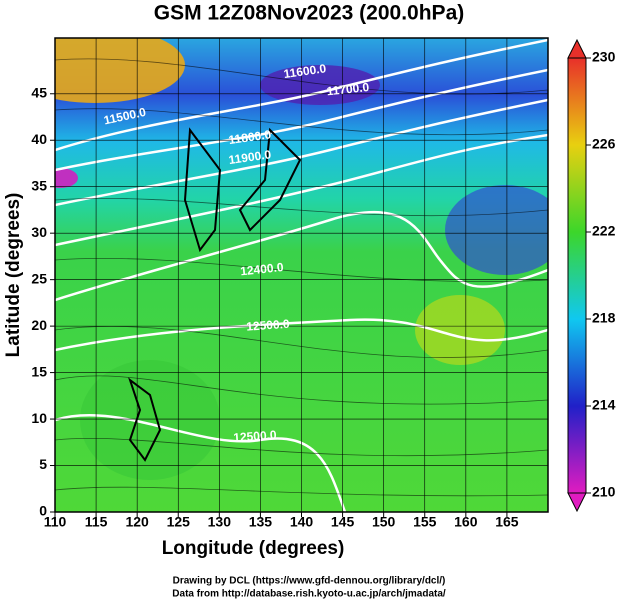  I want to click on contour-label: 11700.0, so click(348, 89).